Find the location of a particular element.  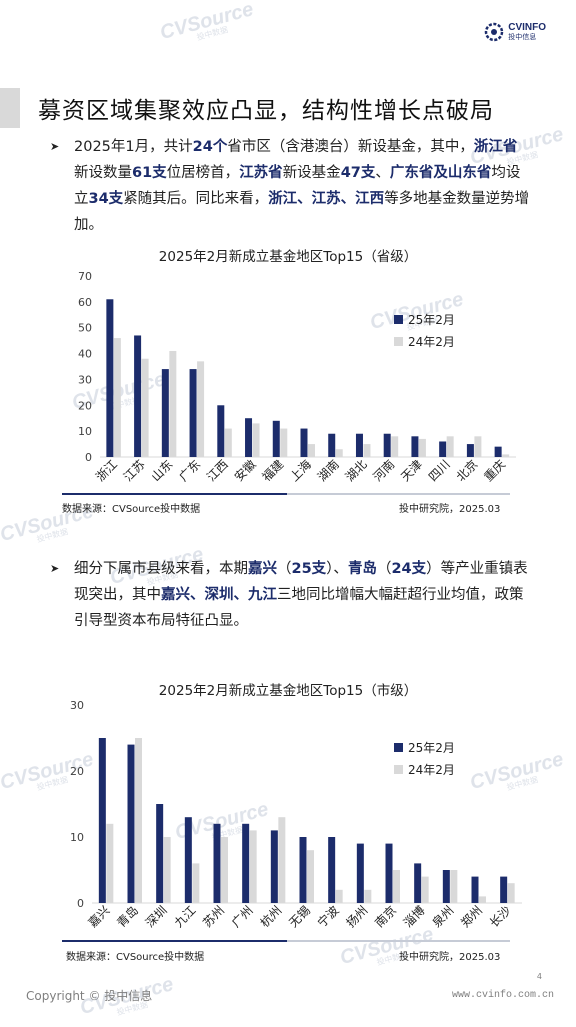

highlight-text: 江苏省 is located at coordinates (261, 173).